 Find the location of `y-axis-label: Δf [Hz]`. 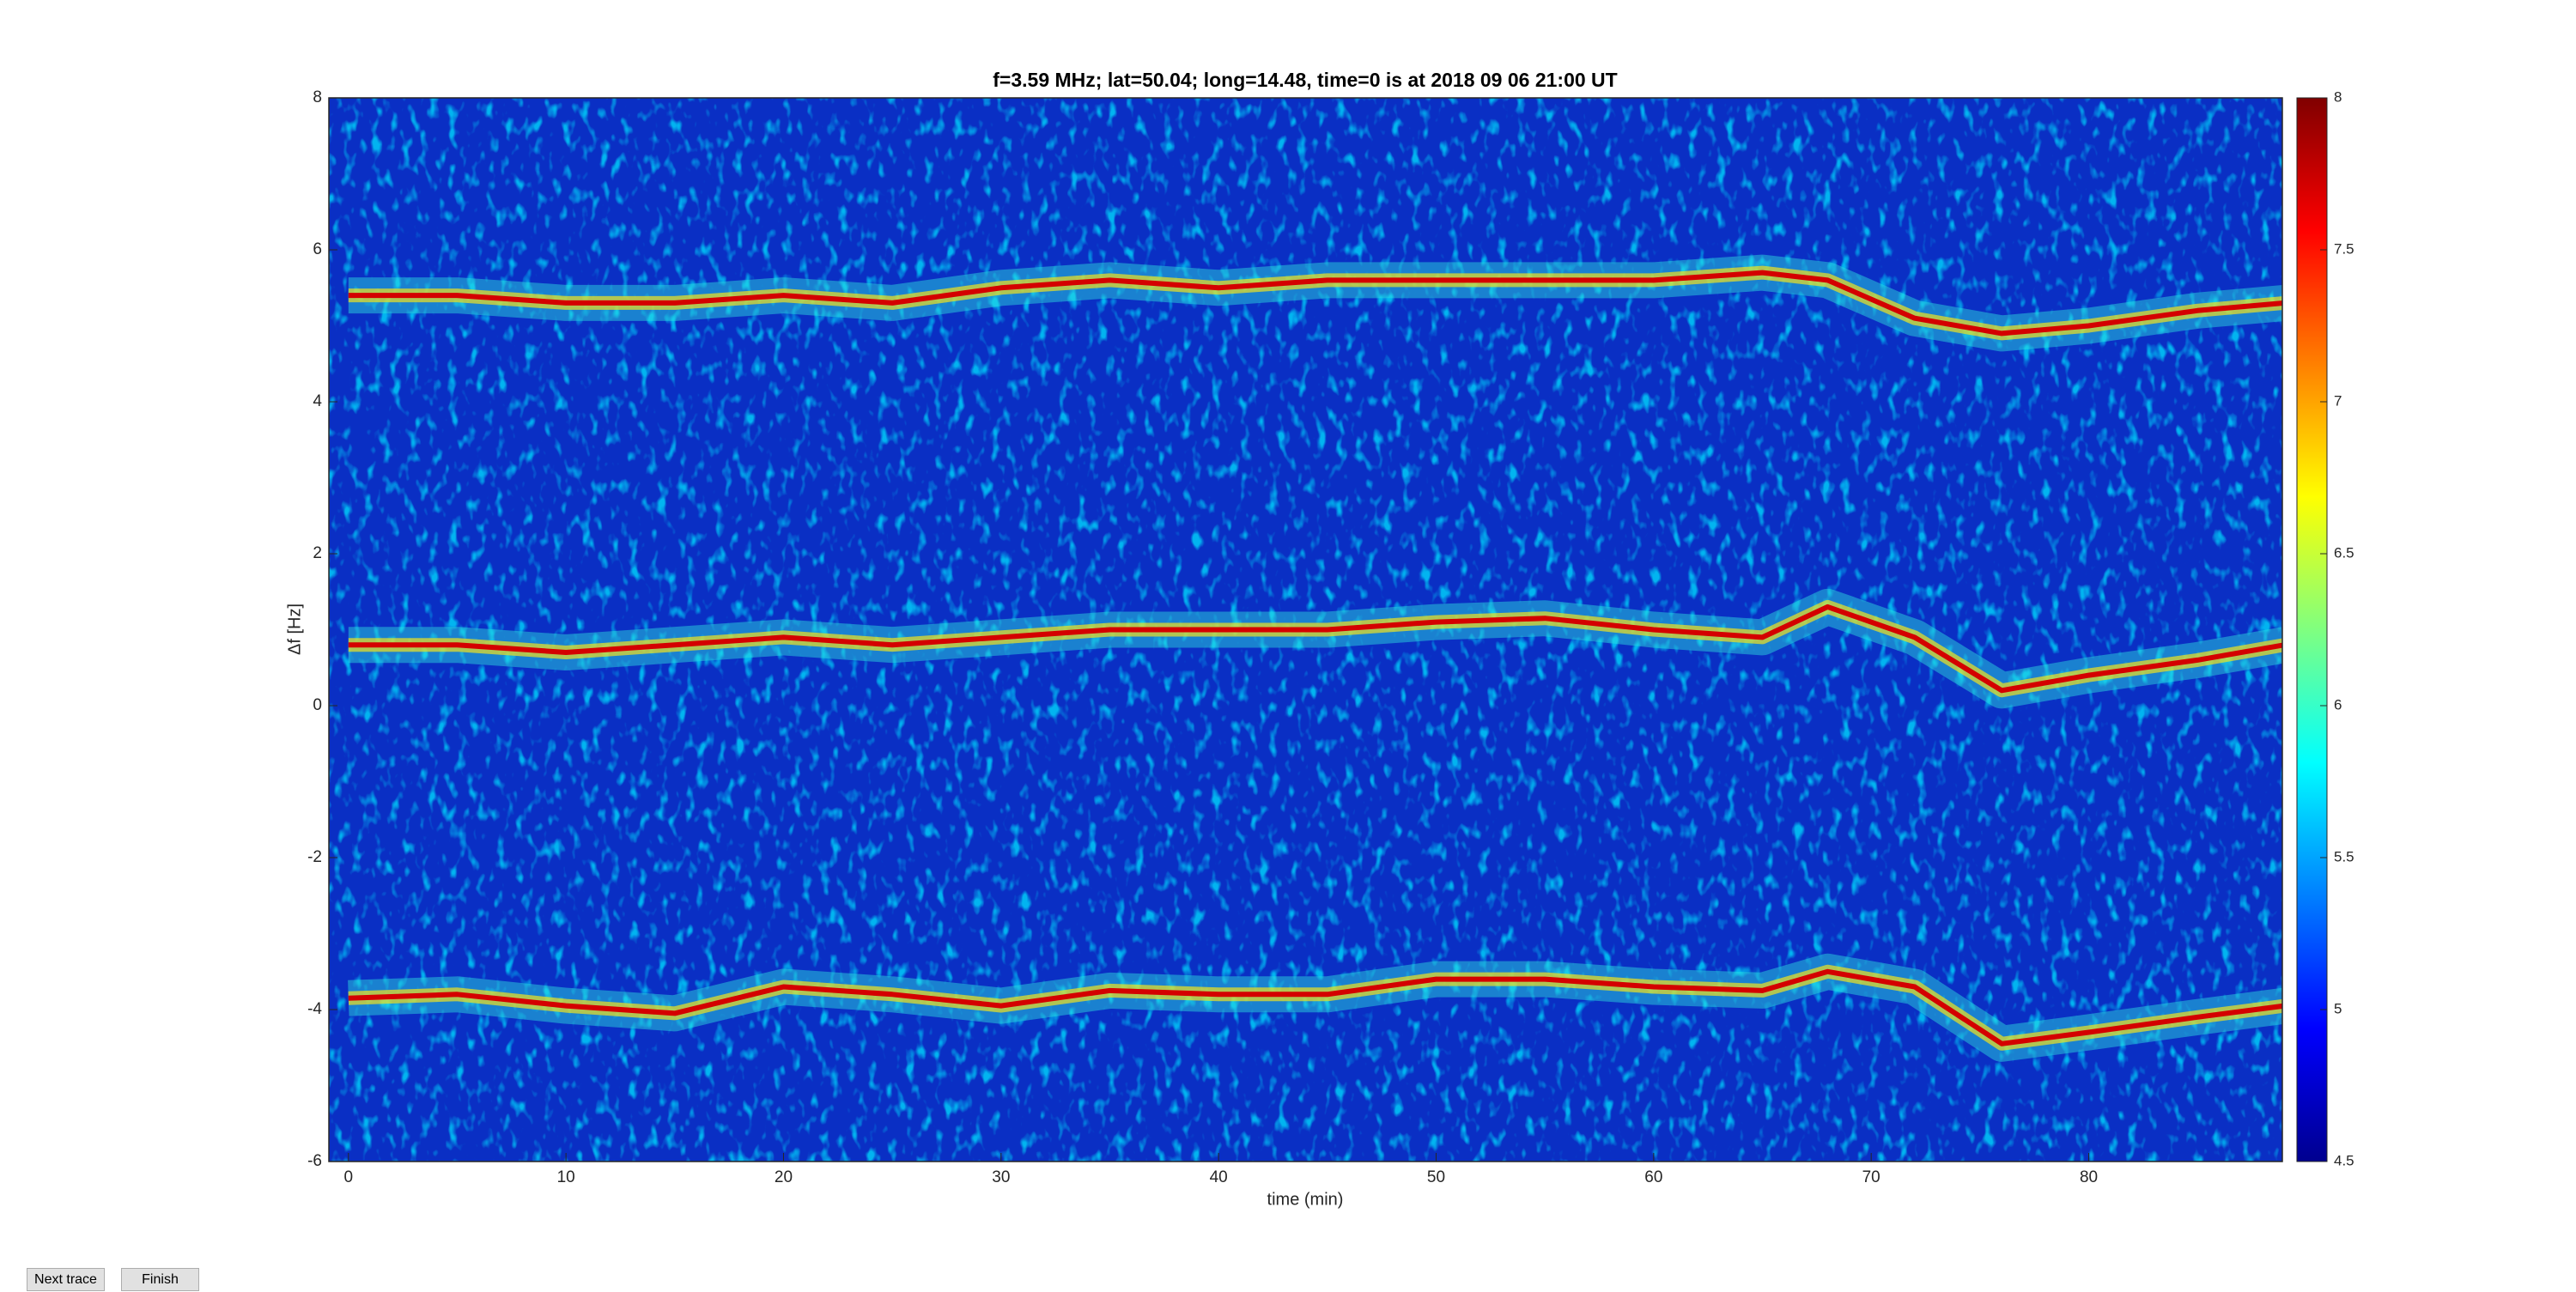

y-axis-label: Δf [Hz] is located at coordinates (294, 629).